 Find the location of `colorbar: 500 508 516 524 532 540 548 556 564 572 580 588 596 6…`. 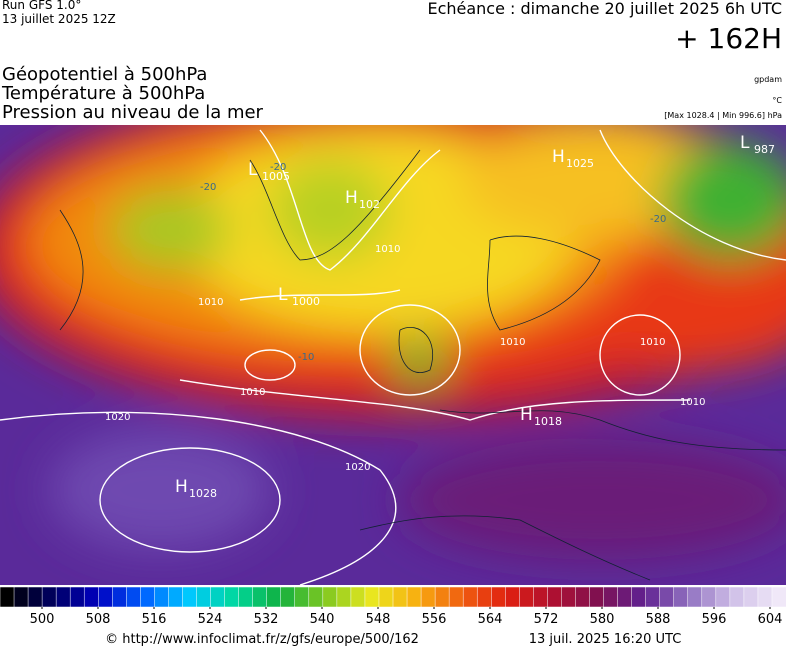

colorbar: 500 508 516 524 532 540 548 556 564 572 580 588 596 6… is located at coordinates (393, 606).